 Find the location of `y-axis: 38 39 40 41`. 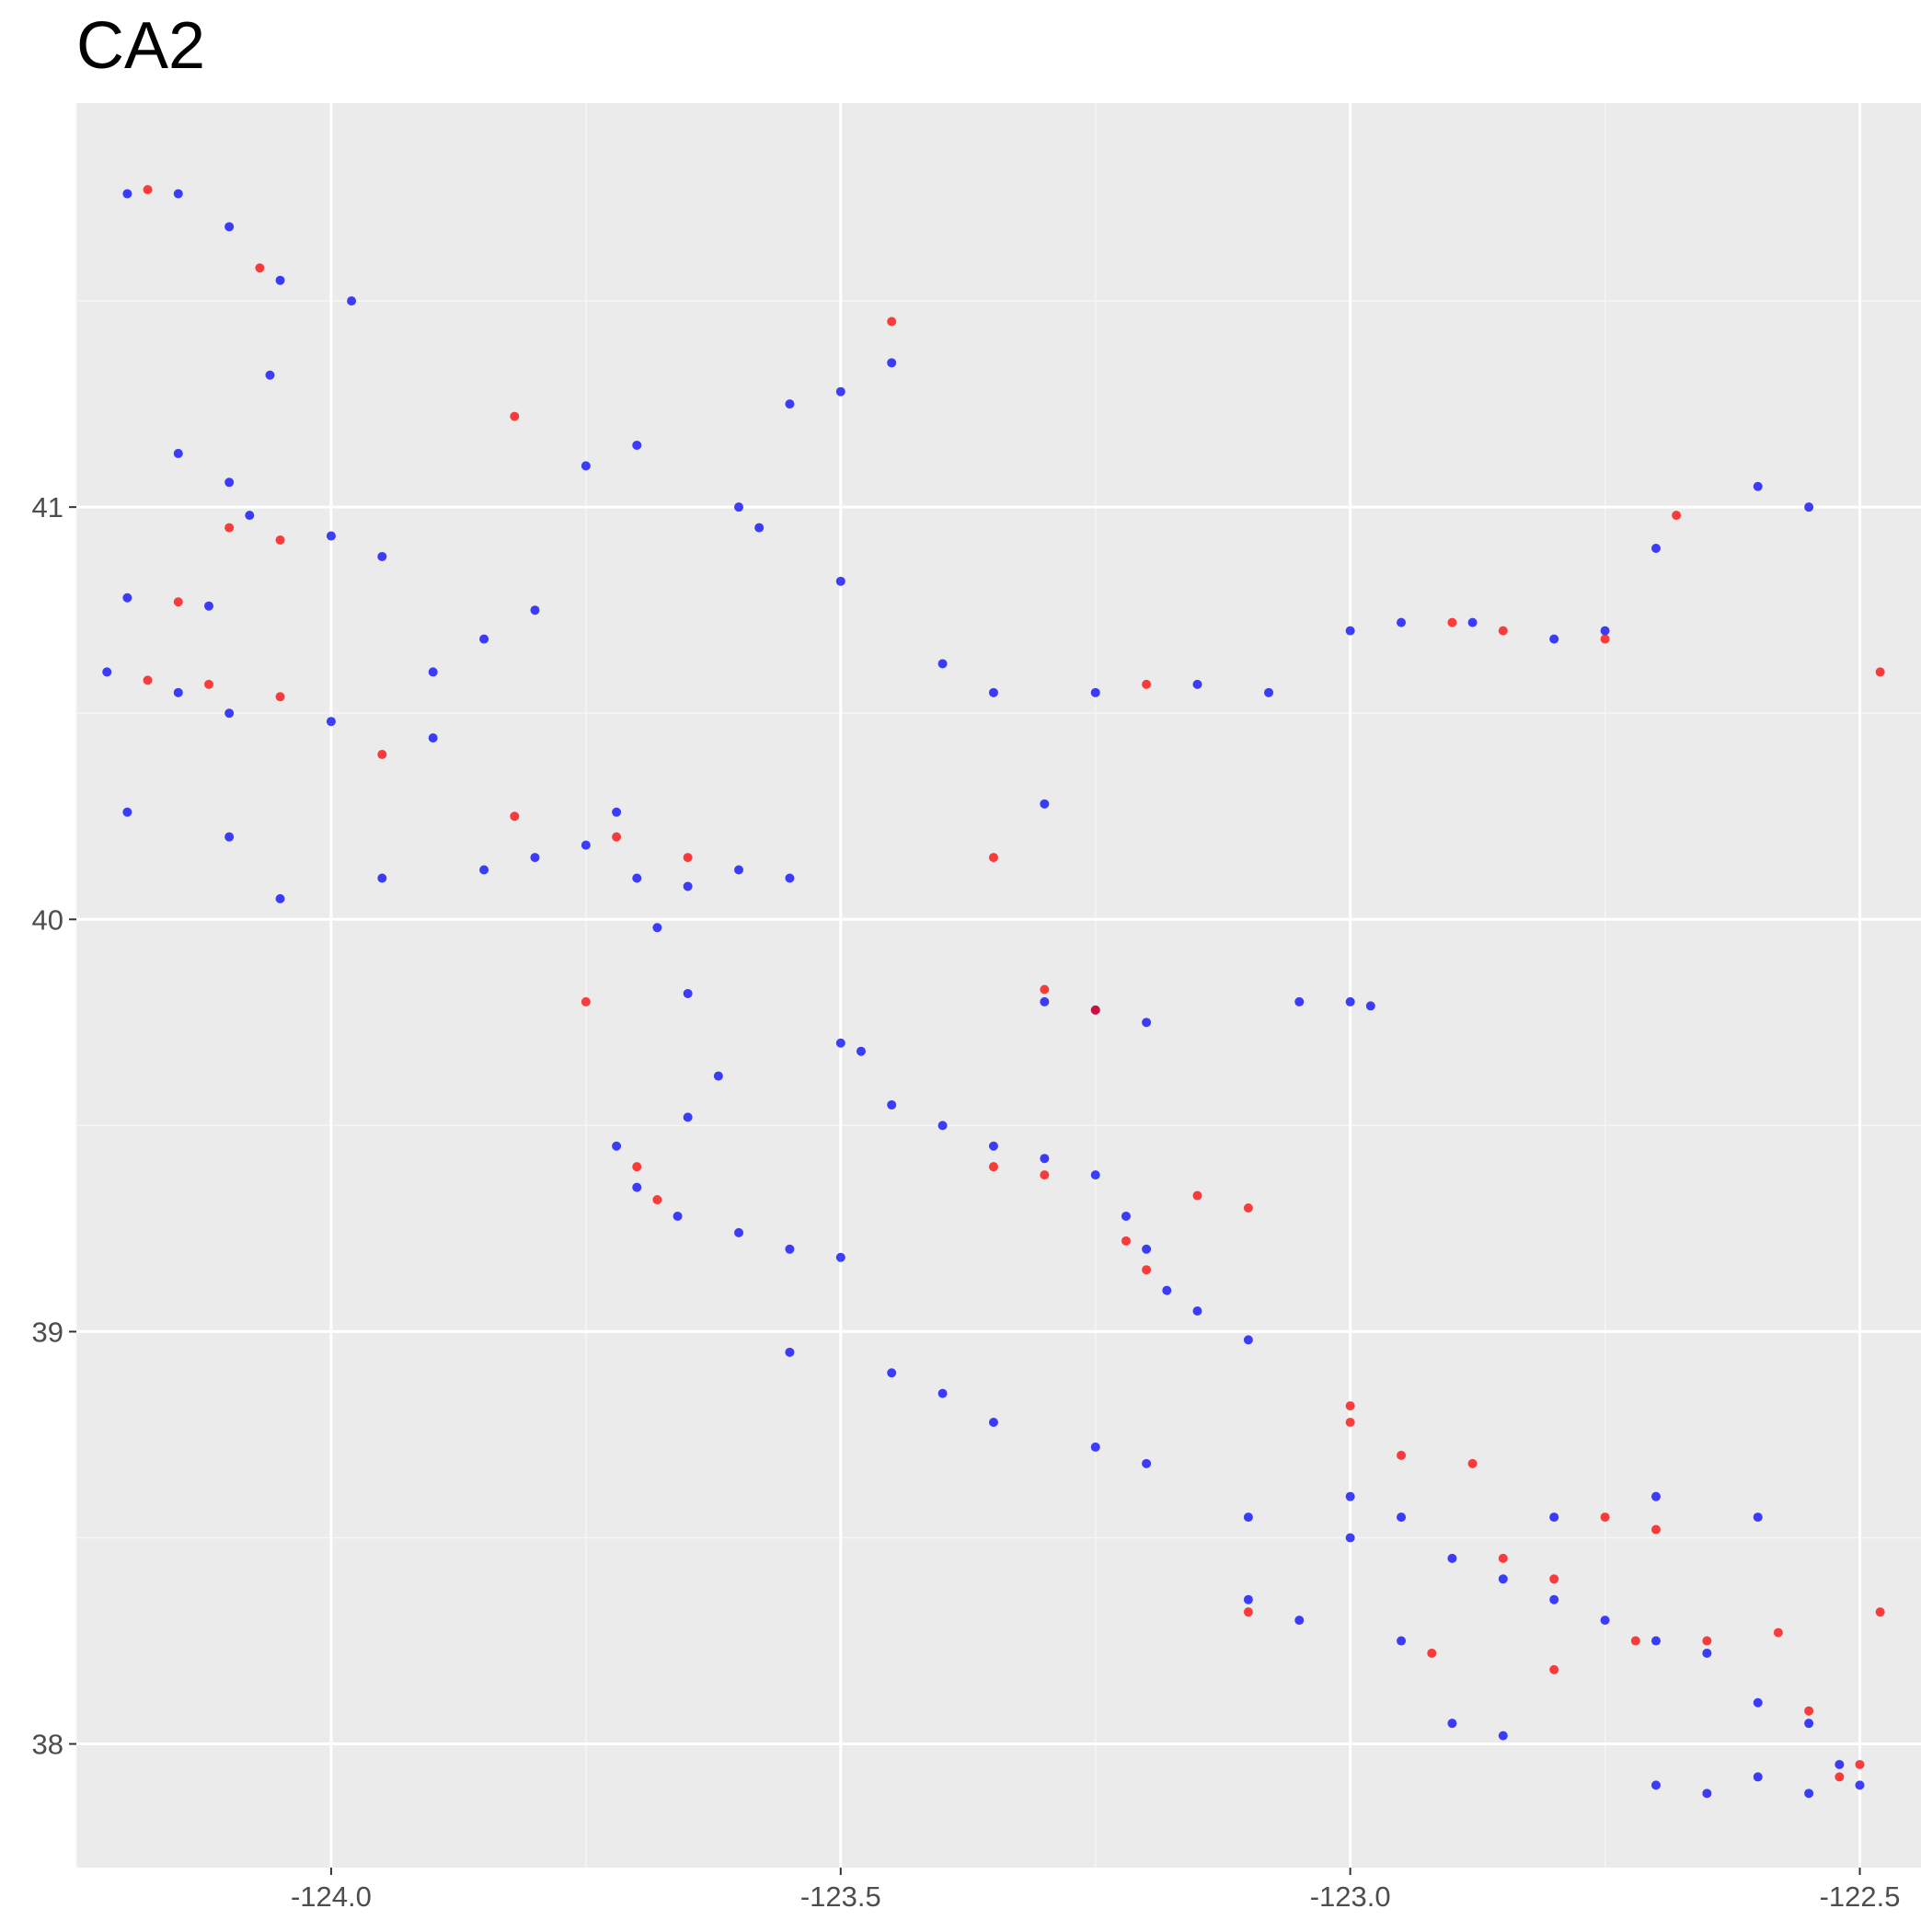

y-axis: 38 39 40 41 is located at coordinates (54, 1126).